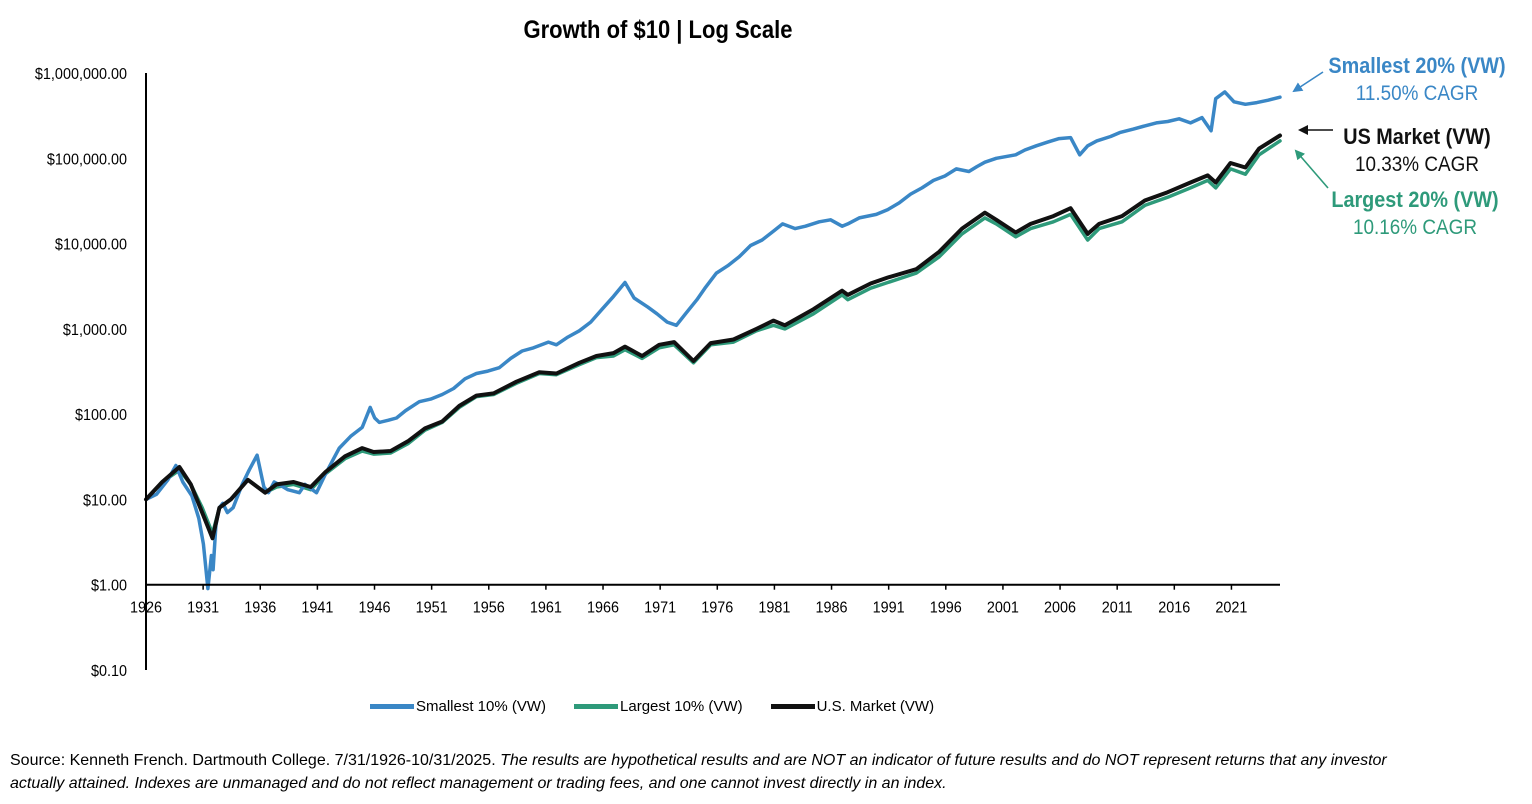 The height and width of the screenshot is (804, 1532). Describe the element at coordinates (546, 608) in the screenshot. I see `x-tick-label: 1961` at that location.